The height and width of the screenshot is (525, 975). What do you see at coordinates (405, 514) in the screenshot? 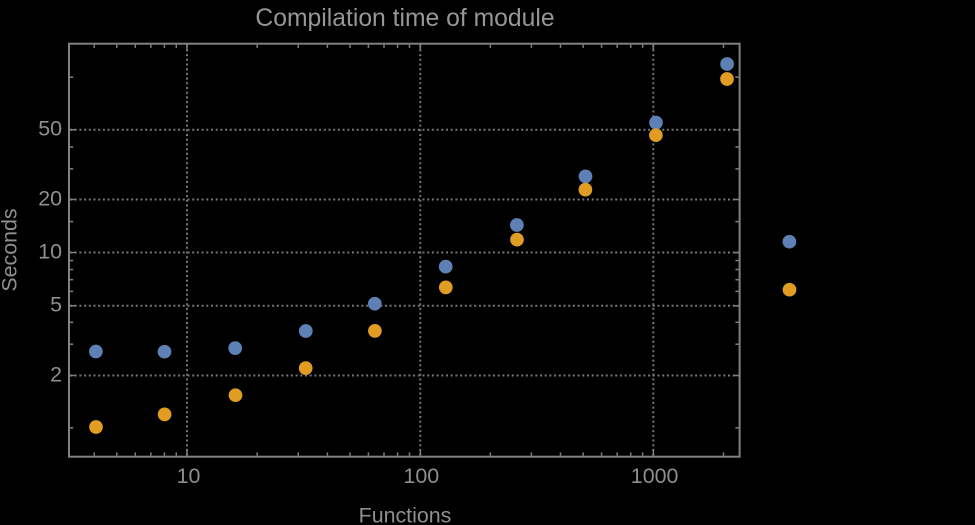
I see `svg-text: Functions` at bounding box center [405, 514].